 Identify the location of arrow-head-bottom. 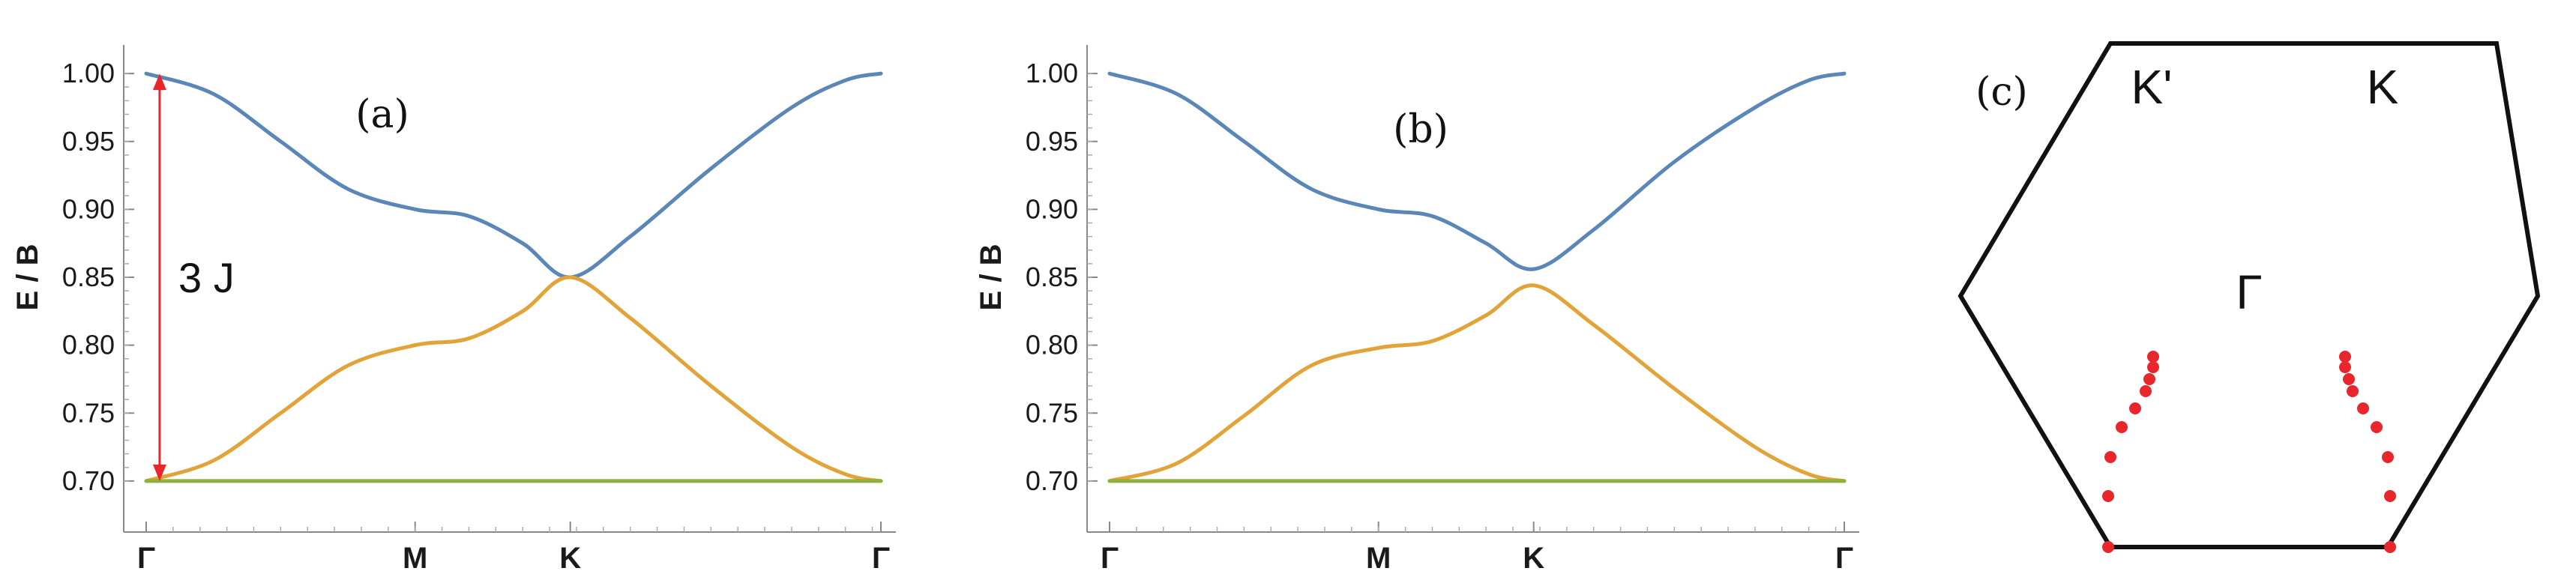
(159, 472).